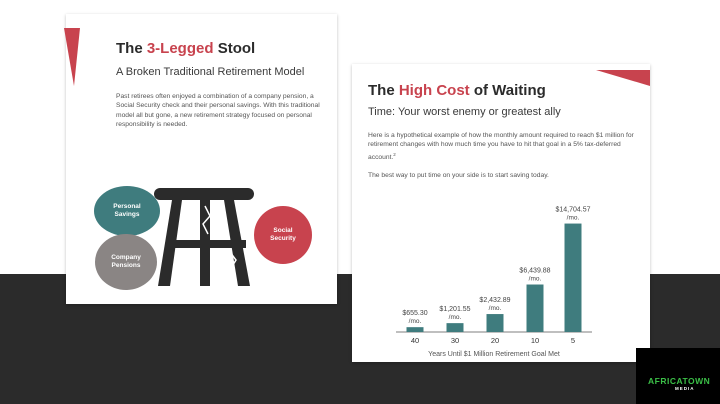  Describe the element at coordinates (204, 237) in the screenshot. I see `stool-illustration` at that location.